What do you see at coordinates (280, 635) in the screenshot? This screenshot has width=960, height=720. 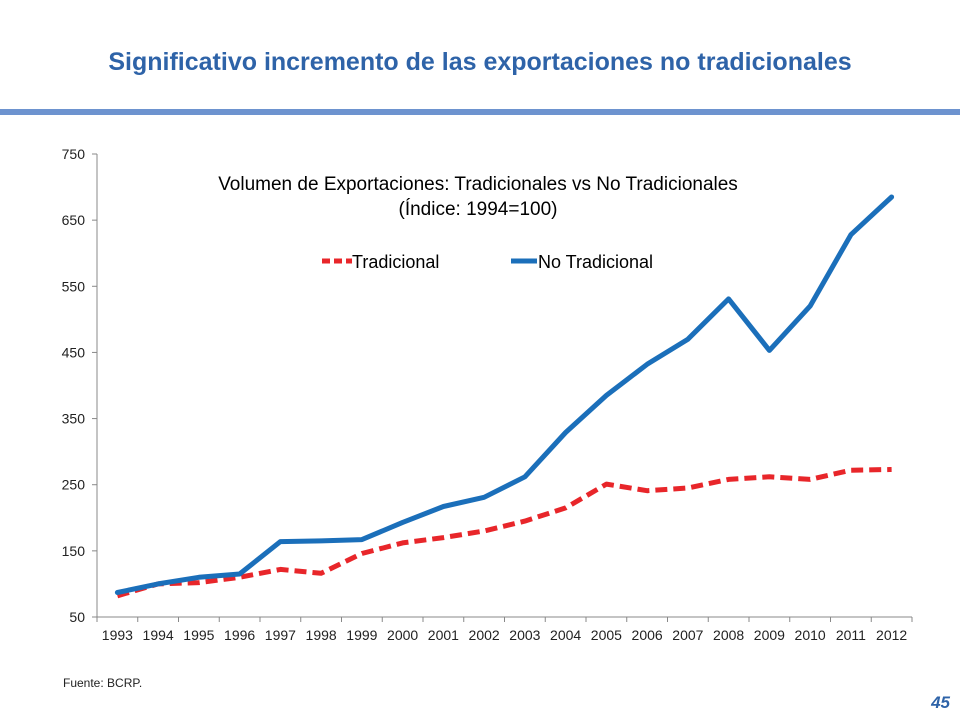 I see `x-tick-label: 1997` at bounding box center [280, 635].